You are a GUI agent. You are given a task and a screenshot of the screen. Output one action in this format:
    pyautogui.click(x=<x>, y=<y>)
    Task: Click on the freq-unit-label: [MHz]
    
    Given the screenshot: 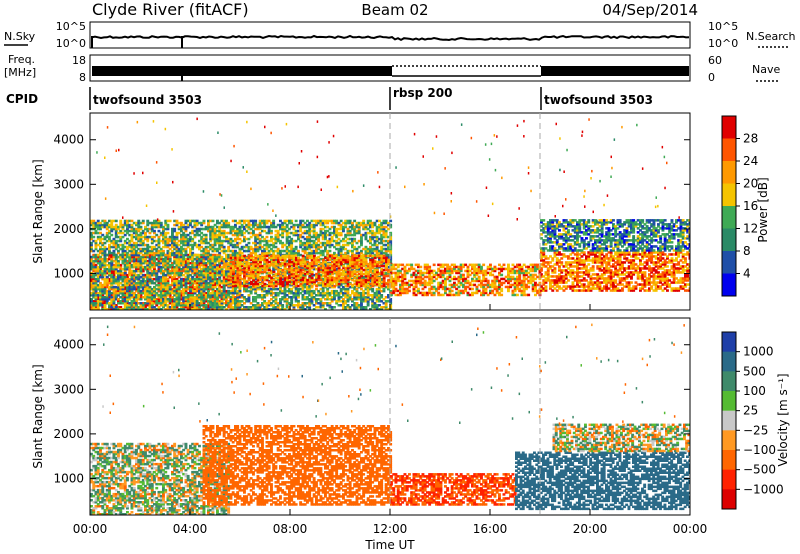 What is the action you would take?
    pyautogui.click(x=20, y=72)
    